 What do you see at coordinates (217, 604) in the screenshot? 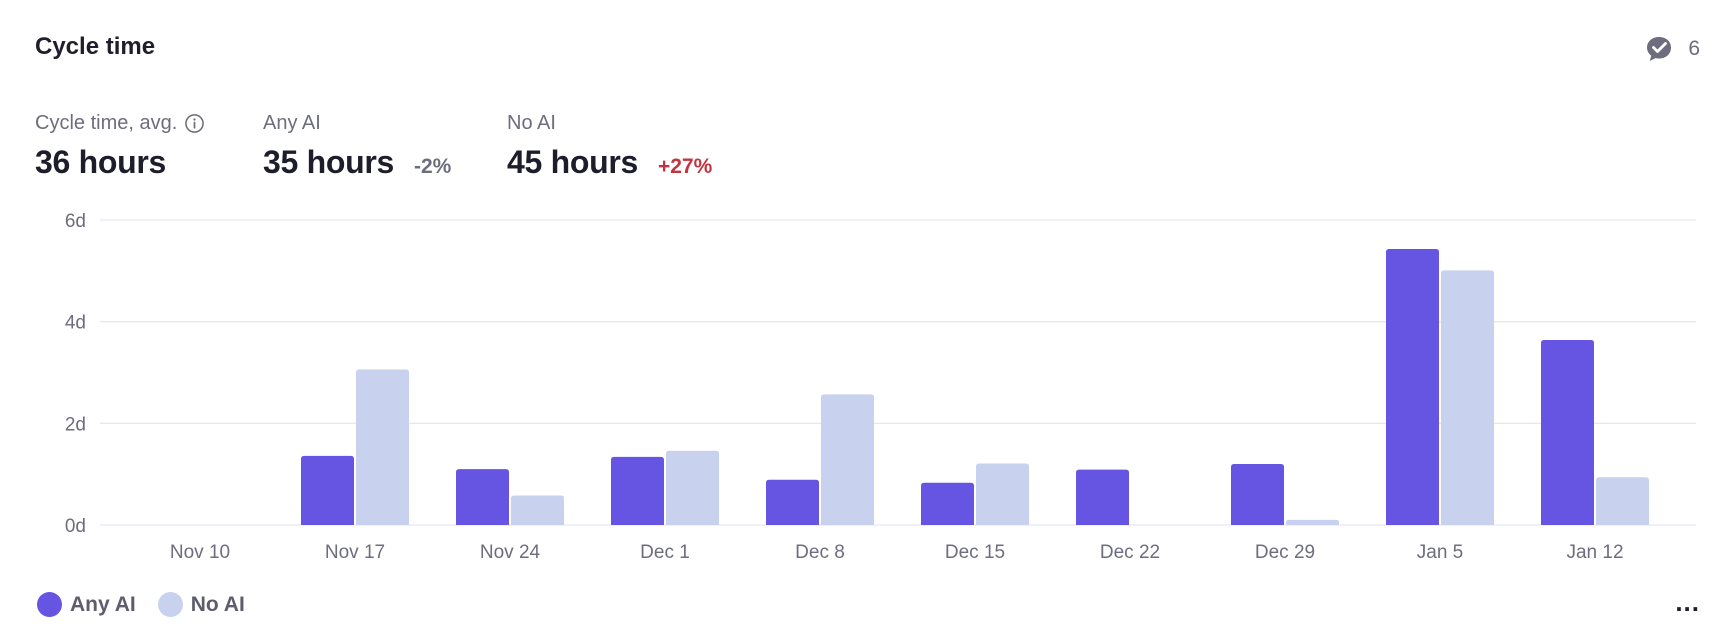
I see `legend-label: No AI` at bounding box center [217, 604].